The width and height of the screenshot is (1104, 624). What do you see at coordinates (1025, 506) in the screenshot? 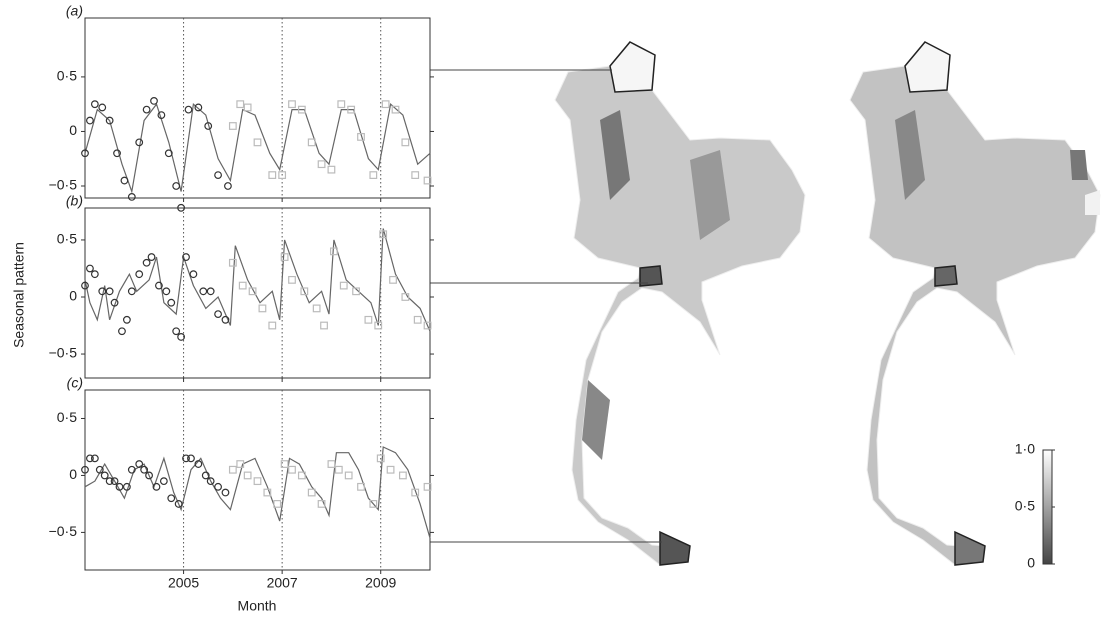
I see `colorbar-tick-label: 0·5` at bounding box center [1025, 506].